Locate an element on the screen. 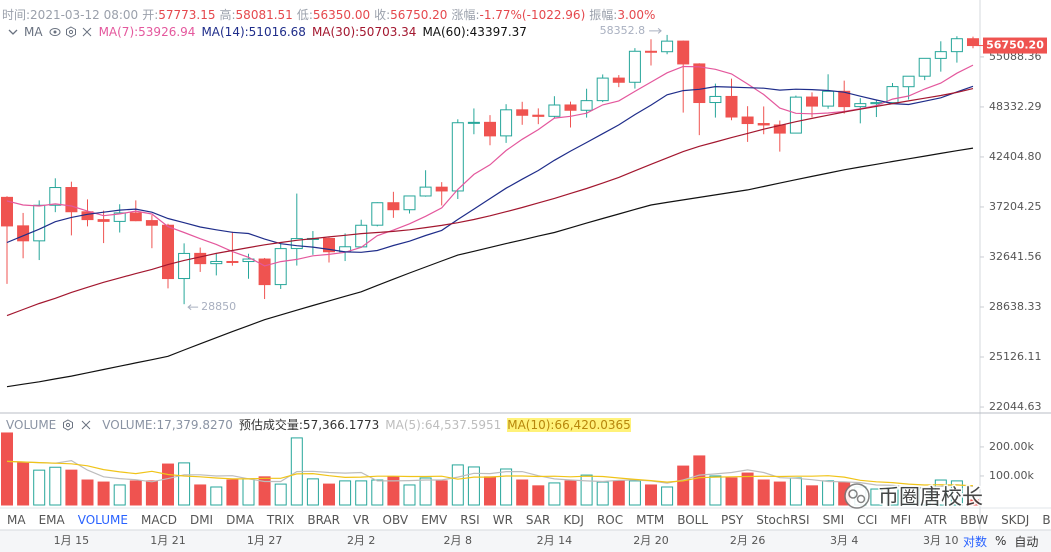 This screenshot has width=1051, height=552. indicator-tab: MACD is located at coordinates (158, 520).